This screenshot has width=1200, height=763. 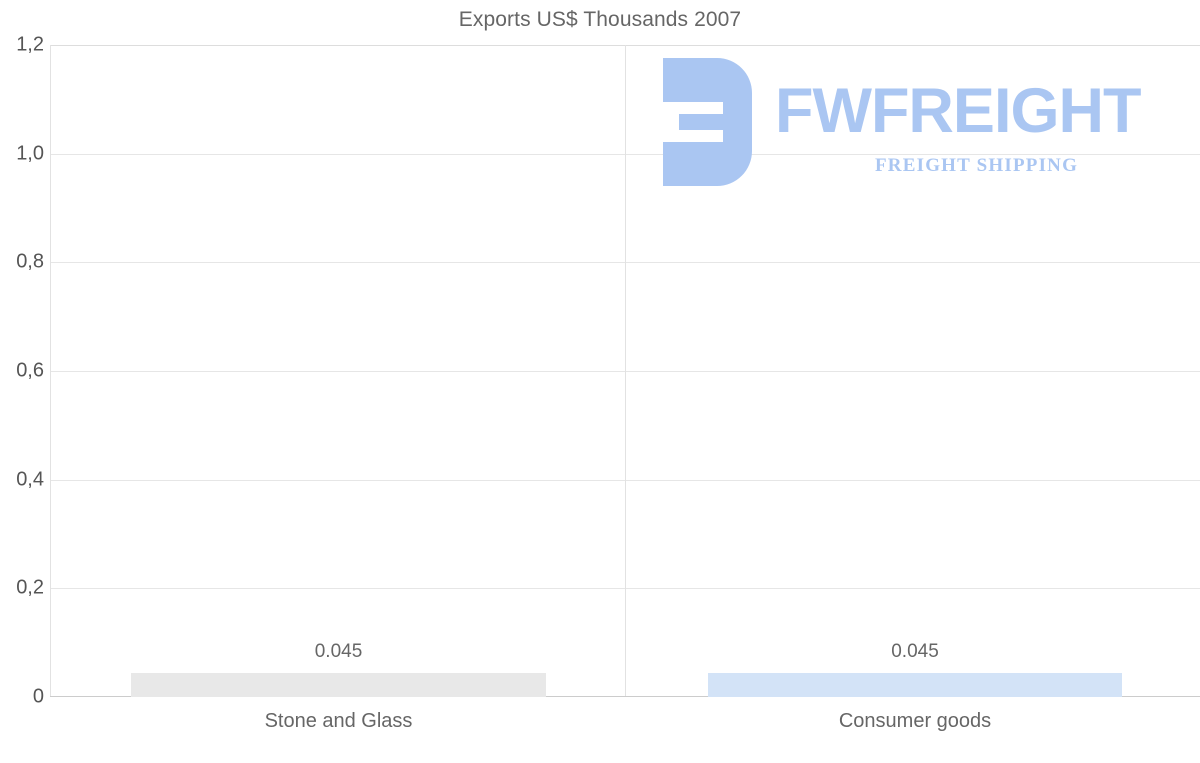 What do you see at coordinates (338, 684) in the screenshot?
I see `bar-stone-and-glass` at bounding box center [338, 684].